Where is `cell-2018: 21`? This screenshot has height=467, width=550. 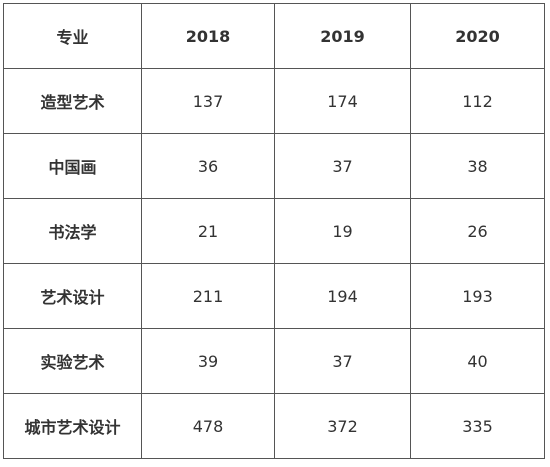
cell-2018: 21 is located at coordinates (208, 231).